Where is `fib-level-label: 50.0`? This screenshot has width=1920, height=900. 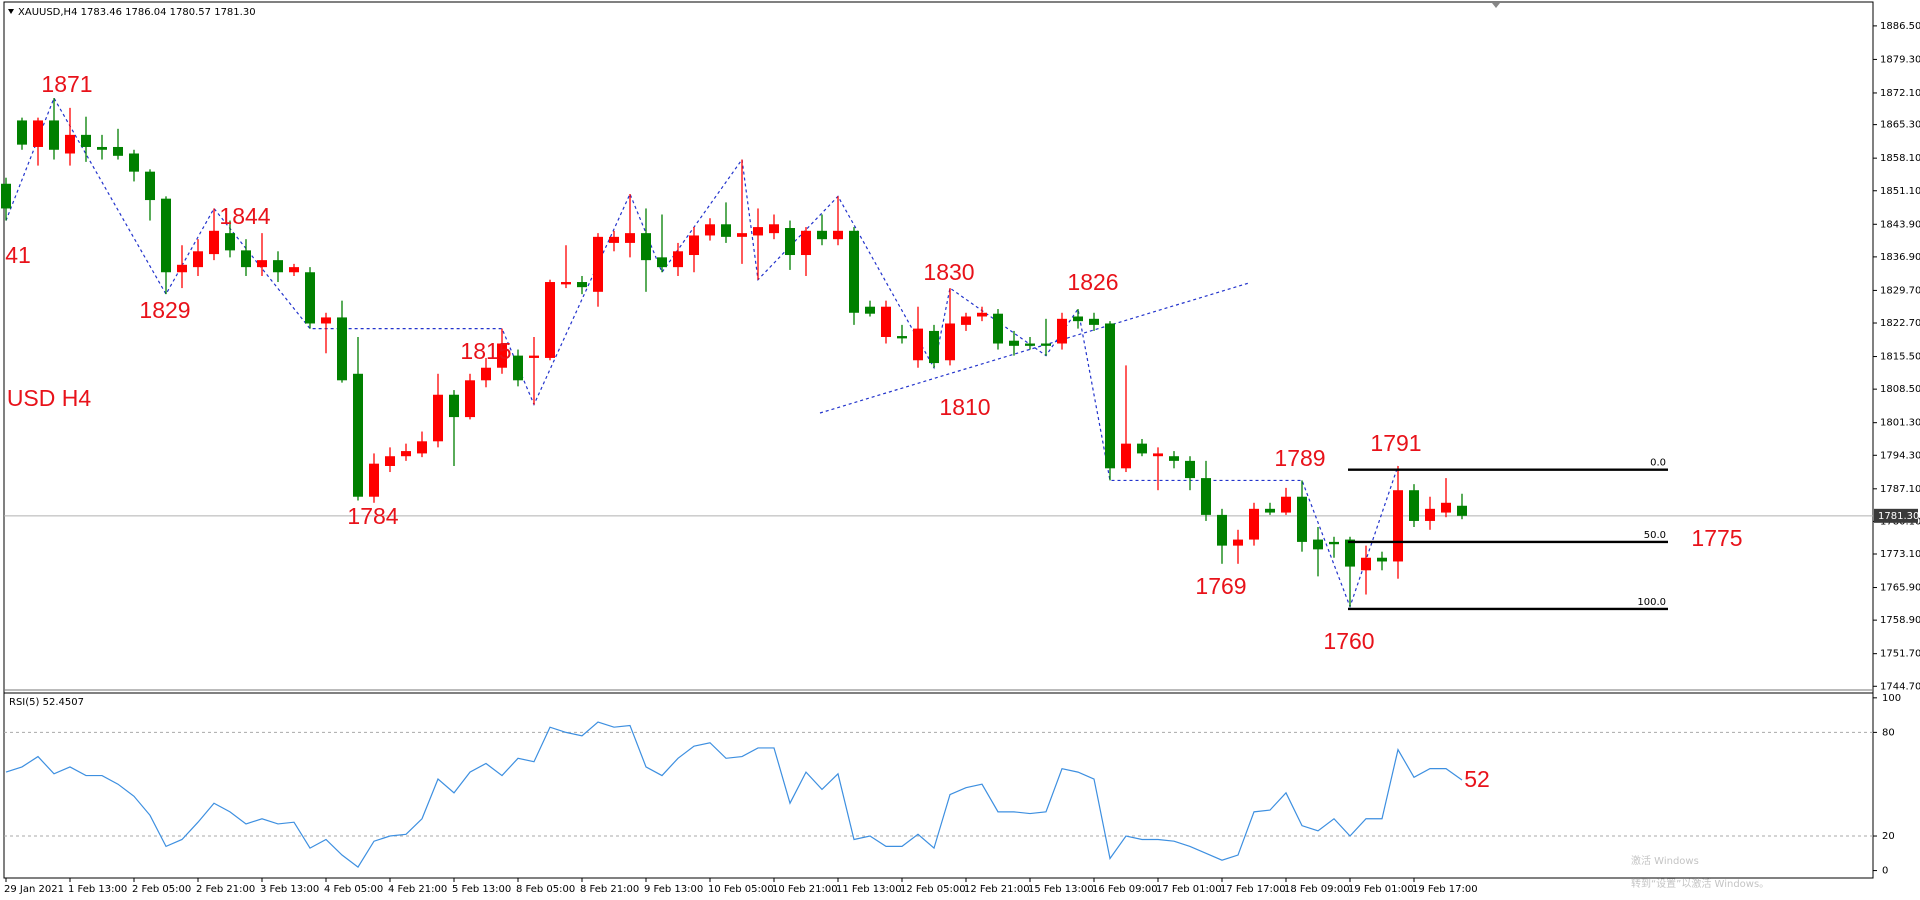
fib-level-label: 50.0 is located at coordinates (1655, 535).